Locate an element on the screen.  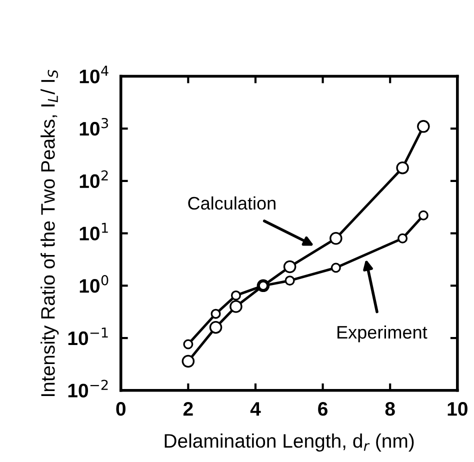
y-axis-title: Intensity Ratio of the Two Peaks, I$_{L}$/ I$_{S}$ is located at coordinates (49, 233).